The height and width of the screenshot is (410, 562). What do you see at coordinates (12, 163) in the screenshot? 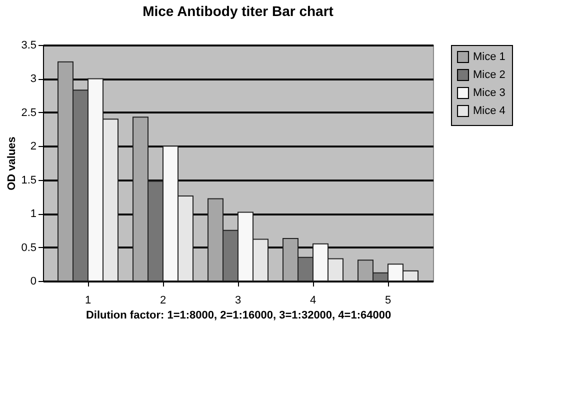
I see `y-axis-title: OD values` at bounding box center [12, 163].